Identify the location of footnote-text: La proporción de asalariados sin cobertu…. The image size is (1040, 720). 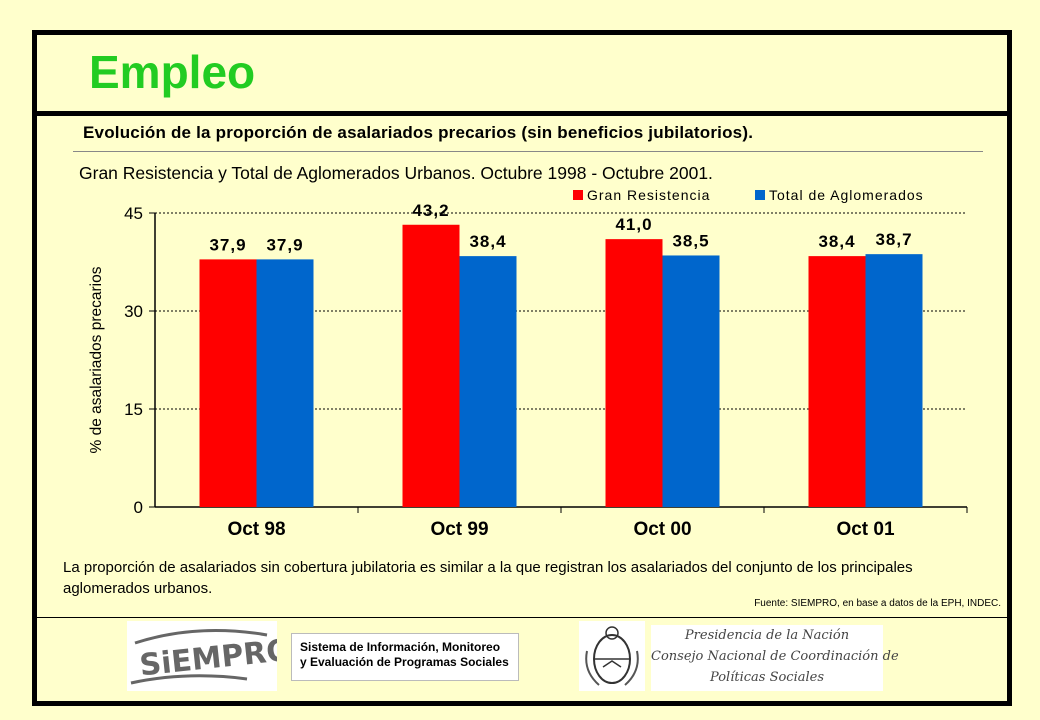
(488, 578).